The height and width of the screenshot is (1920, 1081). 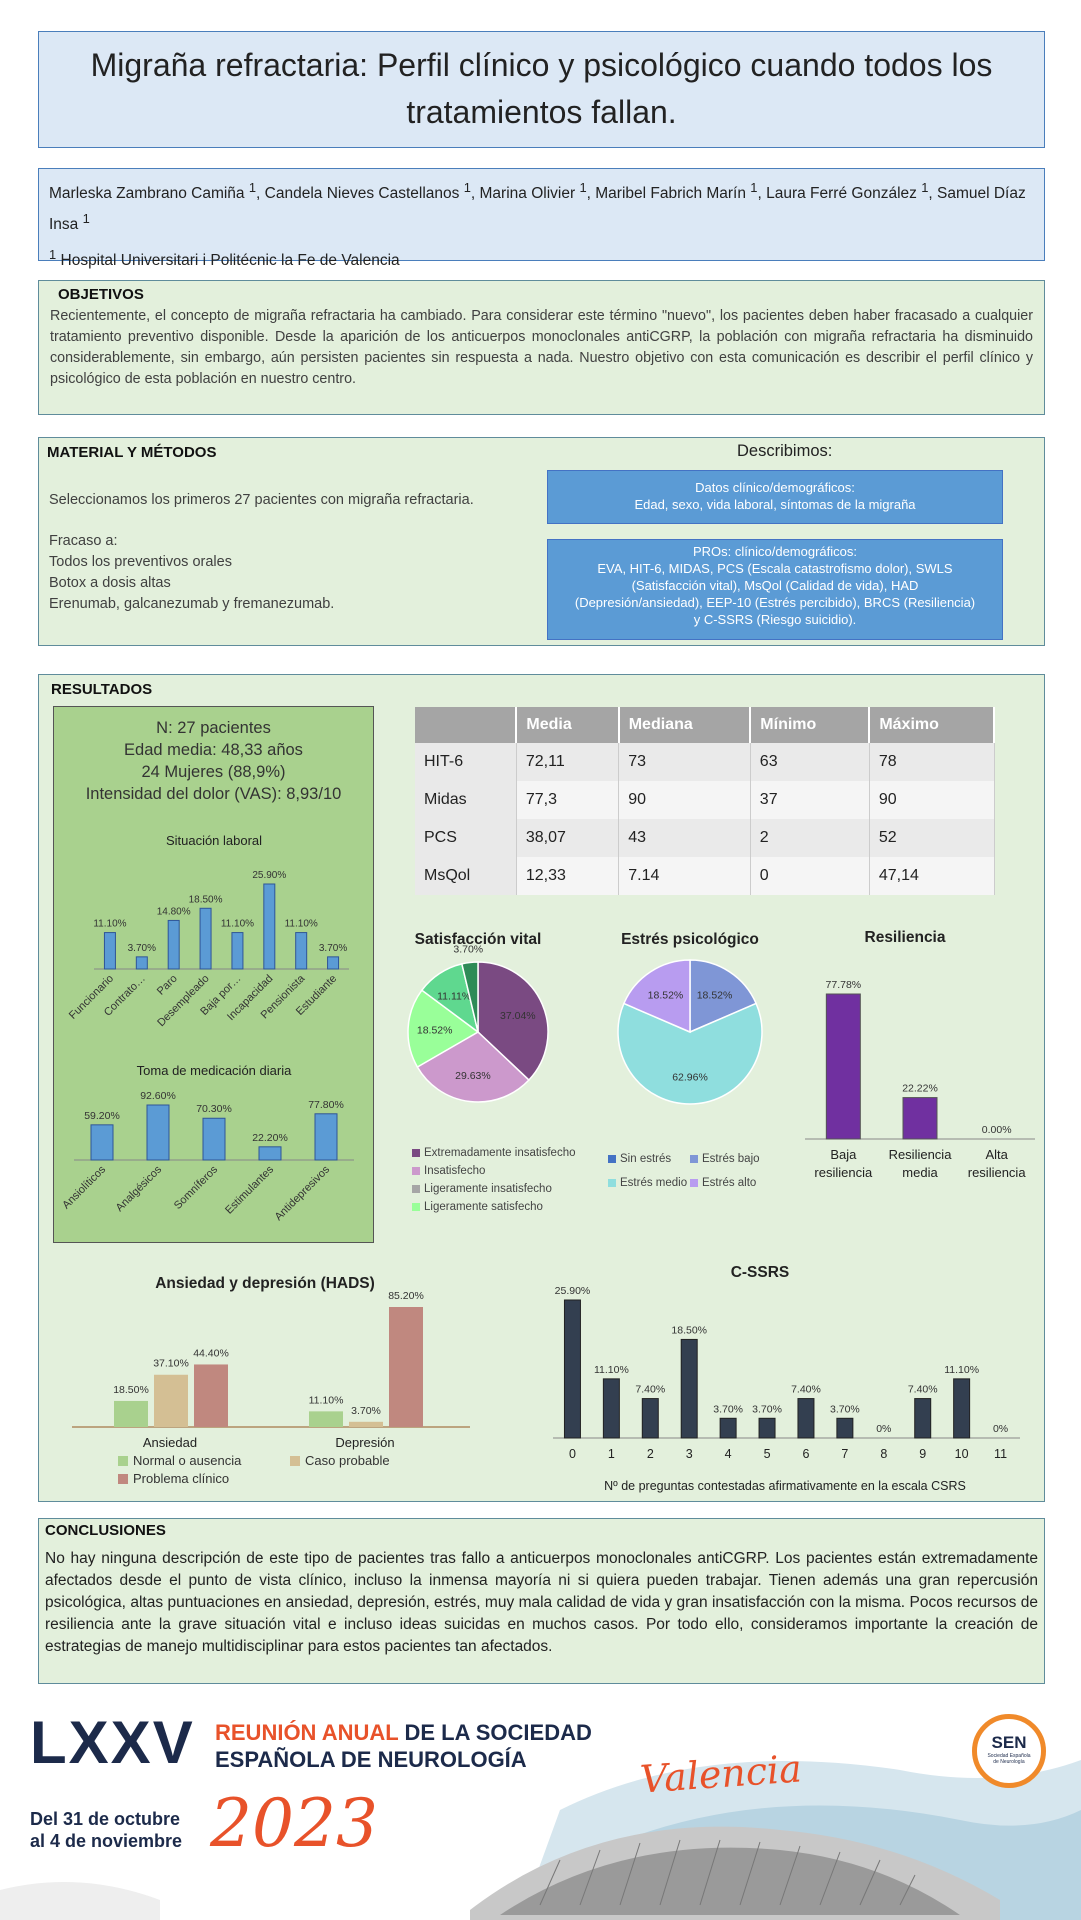 What do you see at coordinates (844, 194) in the screenshot?
I see `author-name: Laura Ferré González` at bounding box center [844, 194].